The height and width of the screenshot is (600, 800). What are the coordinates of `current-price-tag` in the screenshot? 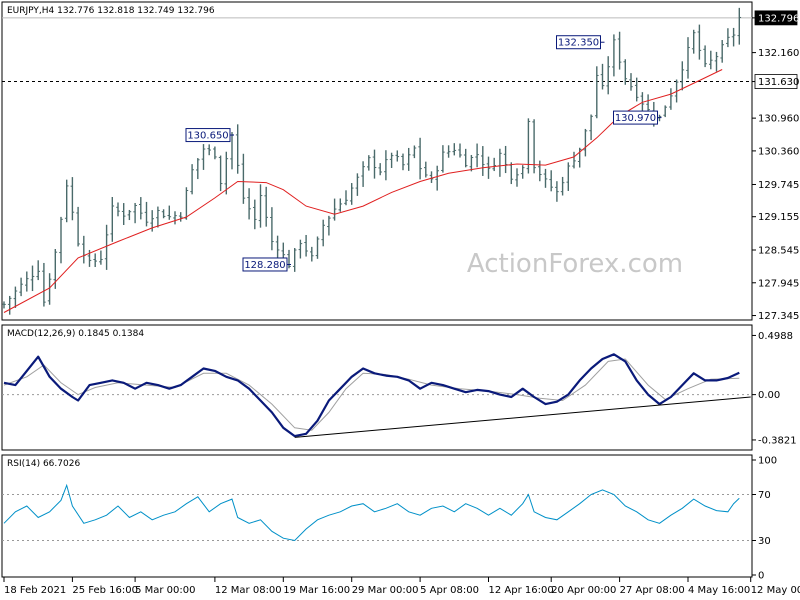 It's located at (776, 18).